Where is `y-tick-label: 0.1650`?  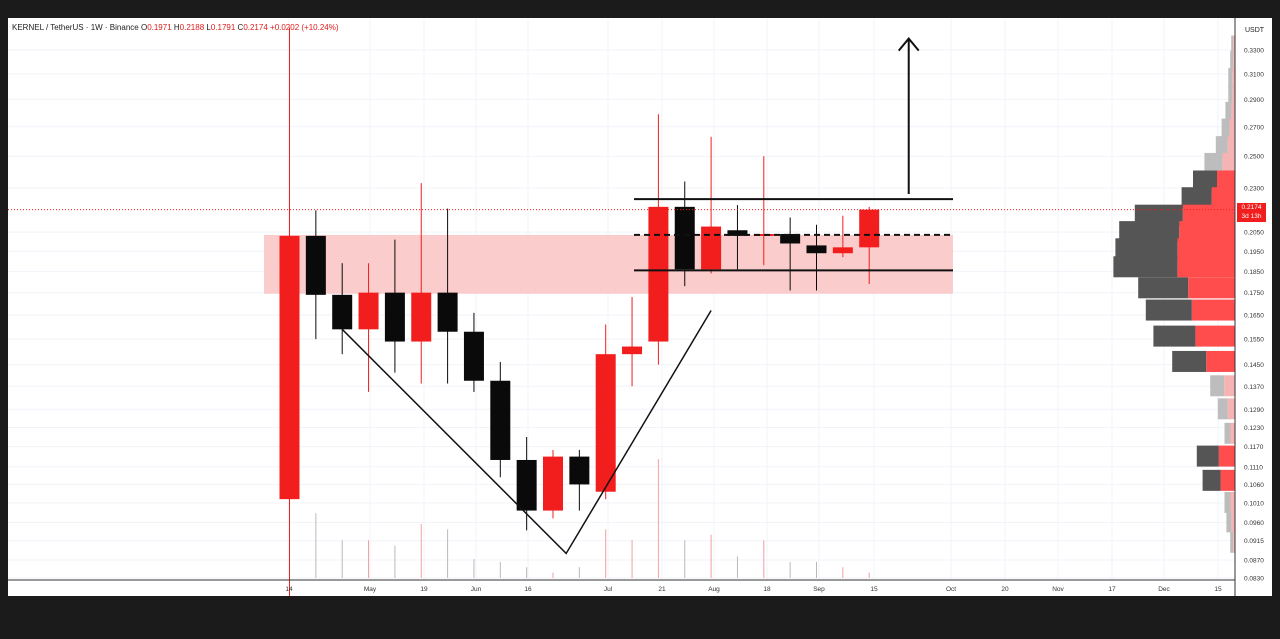 y-tick-label: 0.1650 is located at coordinates (1254, 316).